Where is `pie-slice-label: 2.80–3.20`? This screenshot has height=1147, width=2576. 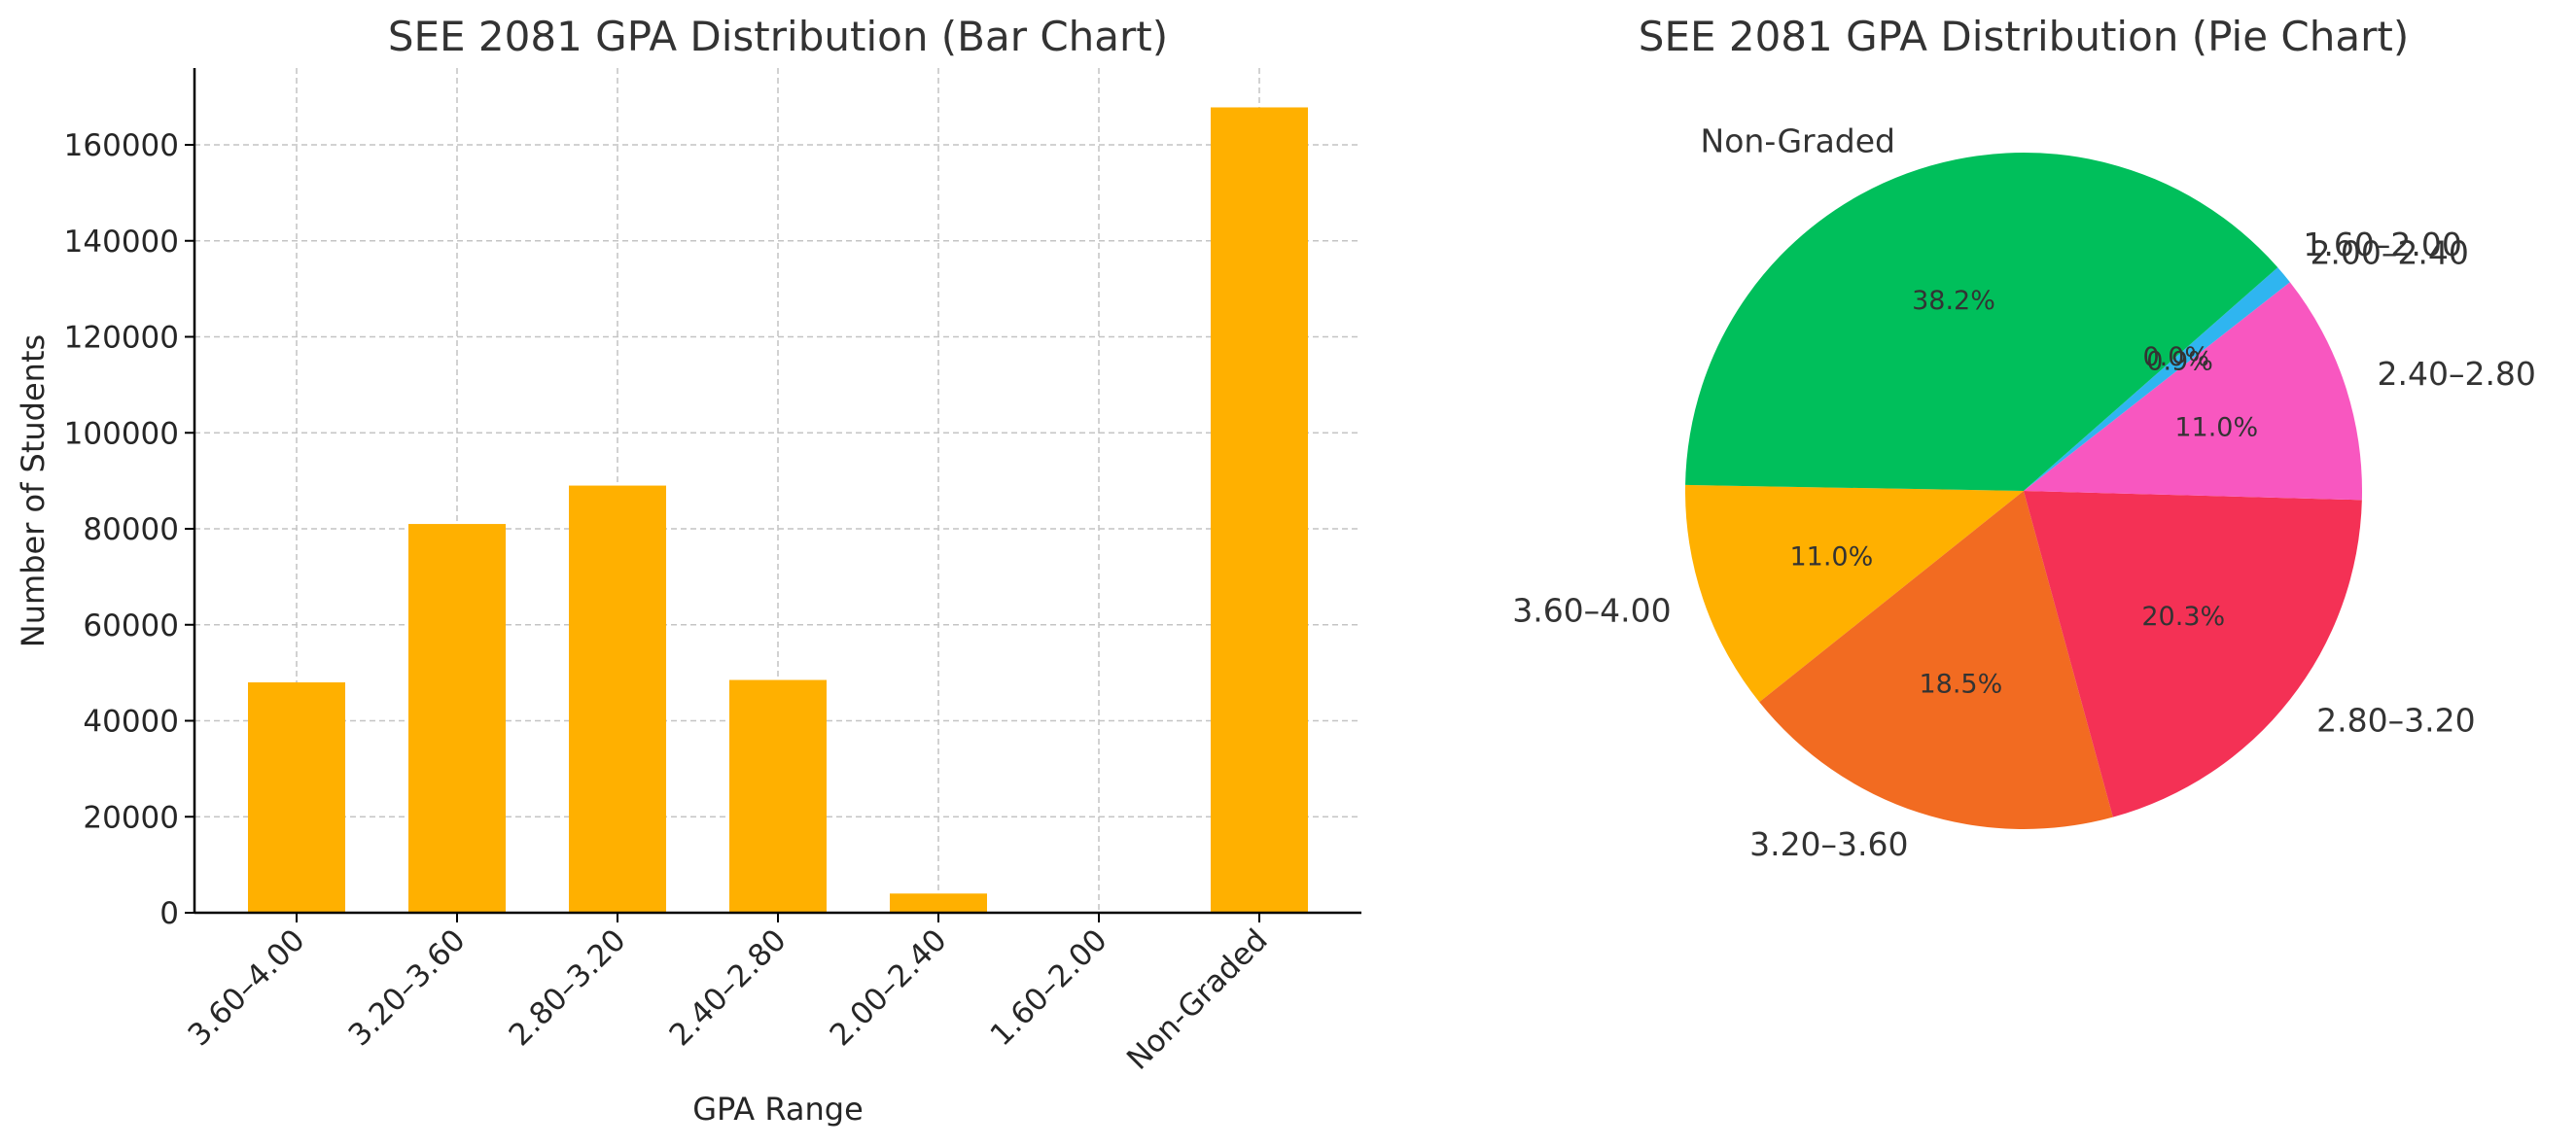
pie-slice-label: 2.80–3.20 is located at coordinates (2395, 720).